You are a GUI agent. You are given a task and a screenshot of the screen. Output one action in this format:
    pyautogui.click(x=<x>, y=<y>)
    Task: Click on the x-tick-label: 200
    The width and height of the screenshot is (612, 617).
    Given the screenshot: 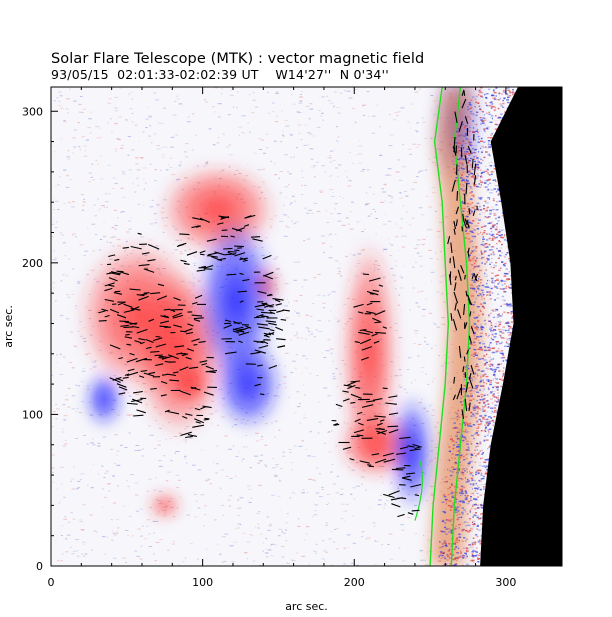 What is the action you would take?
    pyautogui.click(x=354, y=582)
    